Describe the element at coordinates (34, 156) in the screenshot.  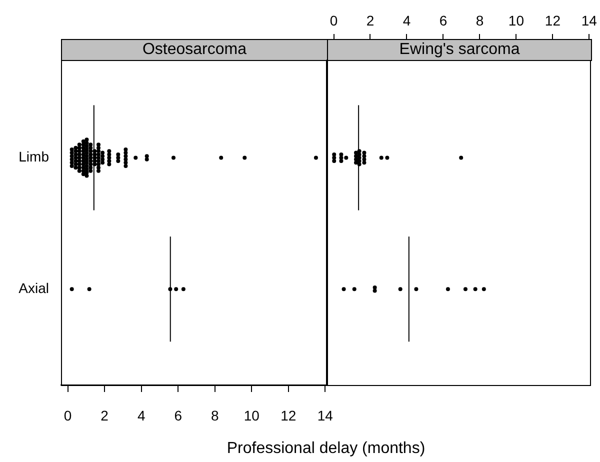
I see `y-tick-label: Limb` at that location.